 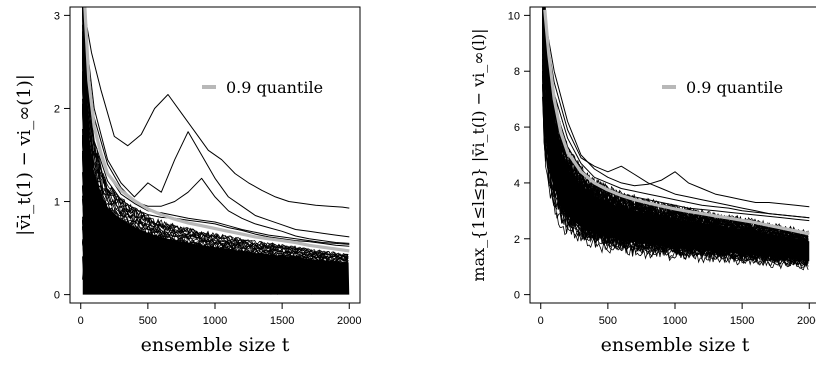 I want to click on y-axis-label: max_{1≤l≤p} |v̄i_t(l) − vi_∞(l)|, so click(x=478, y=154).